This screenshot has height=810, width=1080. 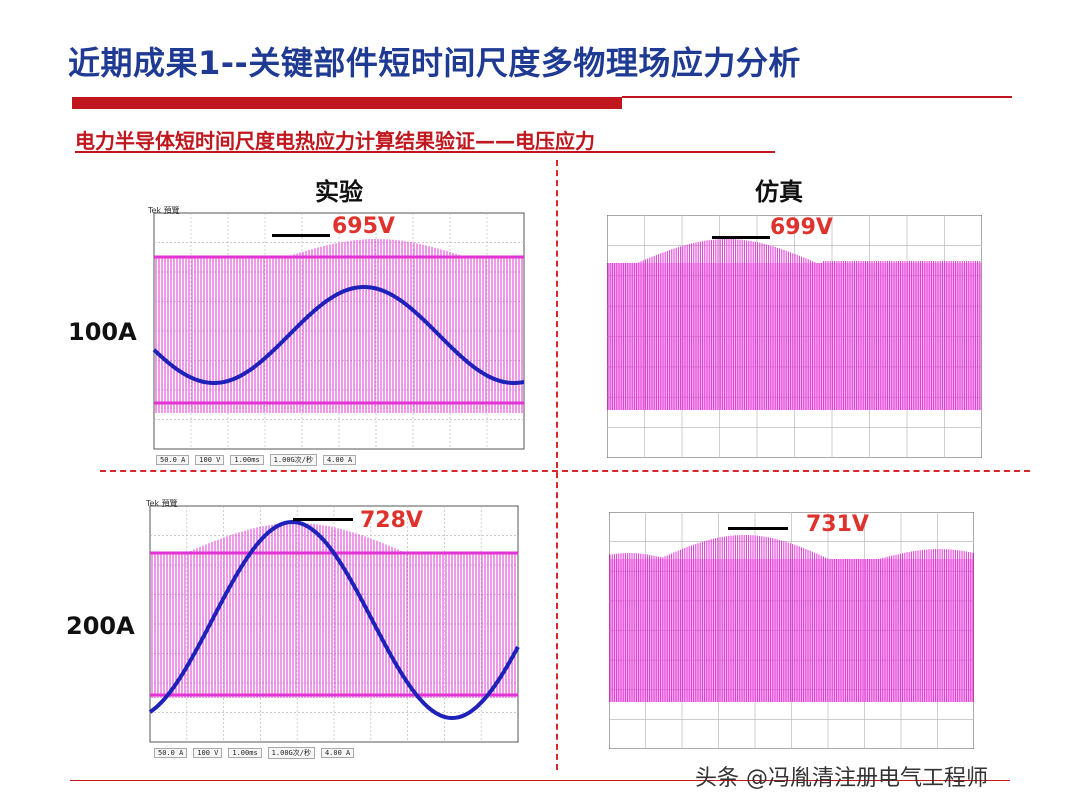 I want to click on footer-line, so click(x=540, y=780).